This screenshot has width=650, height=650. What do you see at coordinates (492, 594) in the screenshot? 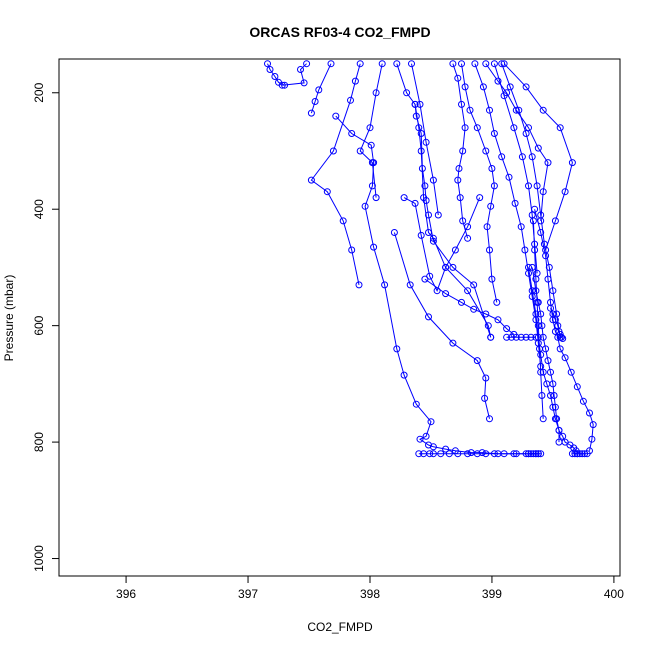
I see `x-tick-label: 399` at bounding box center [492, 594].